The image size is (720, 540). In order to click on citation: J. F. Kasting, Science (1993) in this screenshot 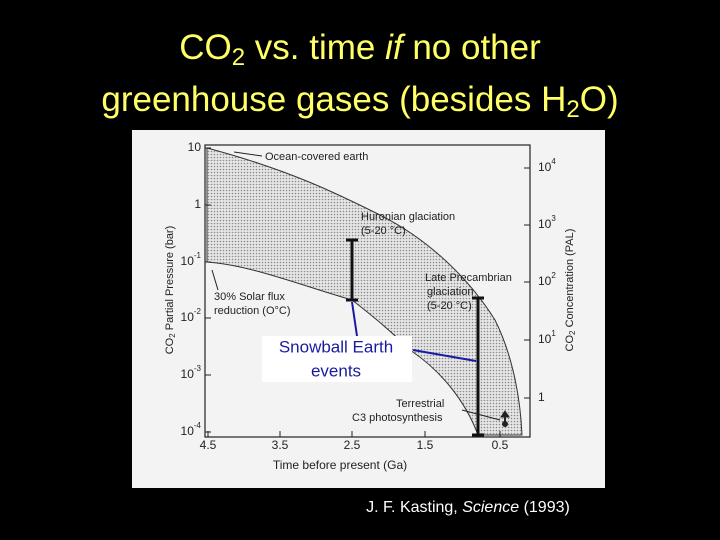, I will do `click(468, 507)`.